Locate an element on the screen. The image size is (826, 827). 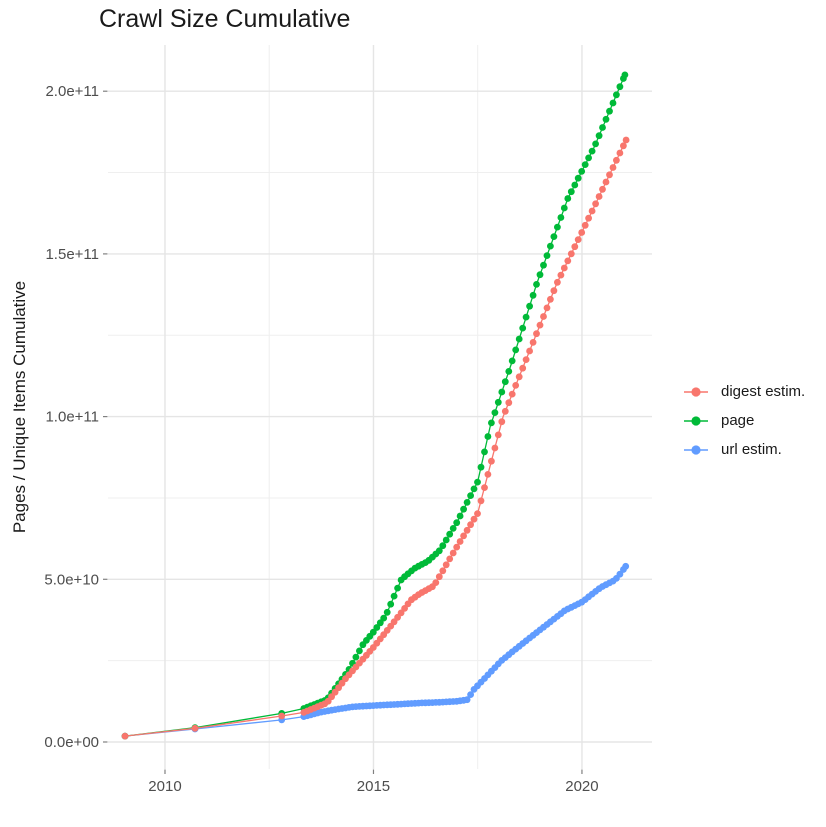
x-tick-label: 2020 is located at coordinates (581, 786).